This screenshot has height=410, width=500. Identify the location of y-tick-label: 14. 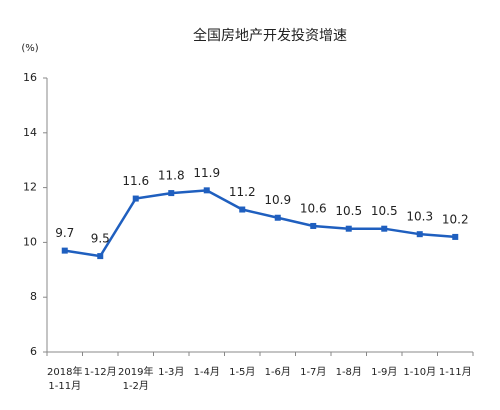
(30, 132).